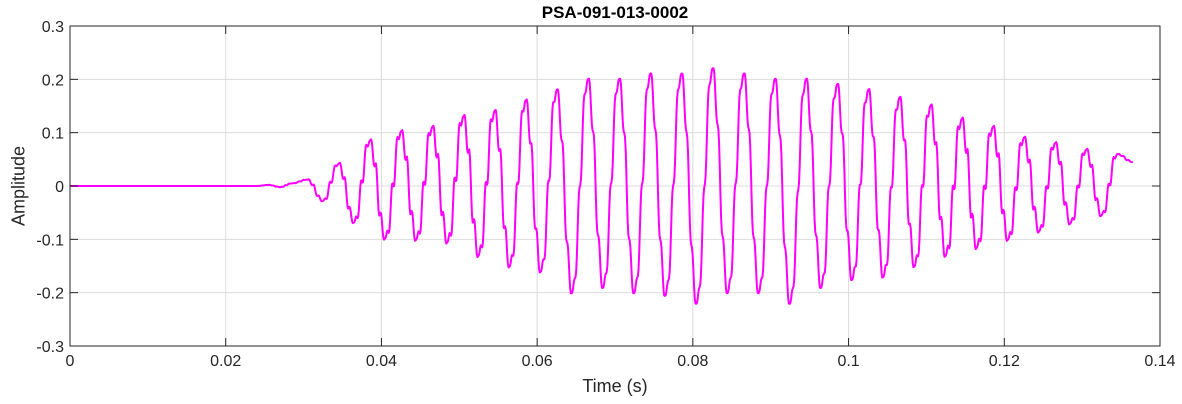 The image size is (1182, 404). What do you see at coordinates (53, 80) in the screenshot?
I see `y-tick-label: 0.2` at bounding box center [53, 80].